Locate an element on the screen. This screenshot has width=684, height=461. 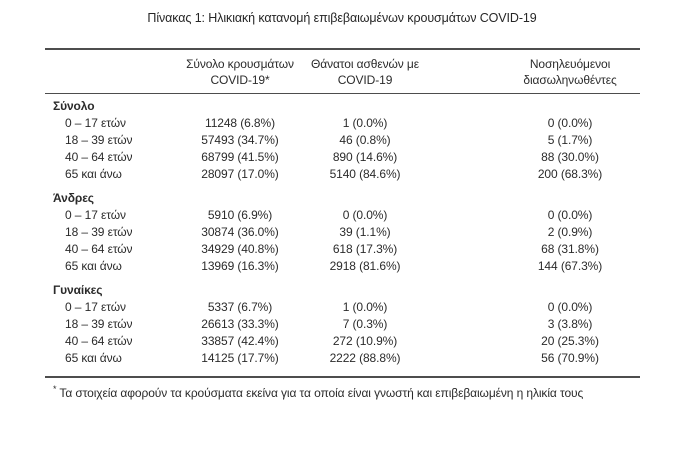
cell-total-cases: 34929 (40.8%) is located at coordinates (240, 249).